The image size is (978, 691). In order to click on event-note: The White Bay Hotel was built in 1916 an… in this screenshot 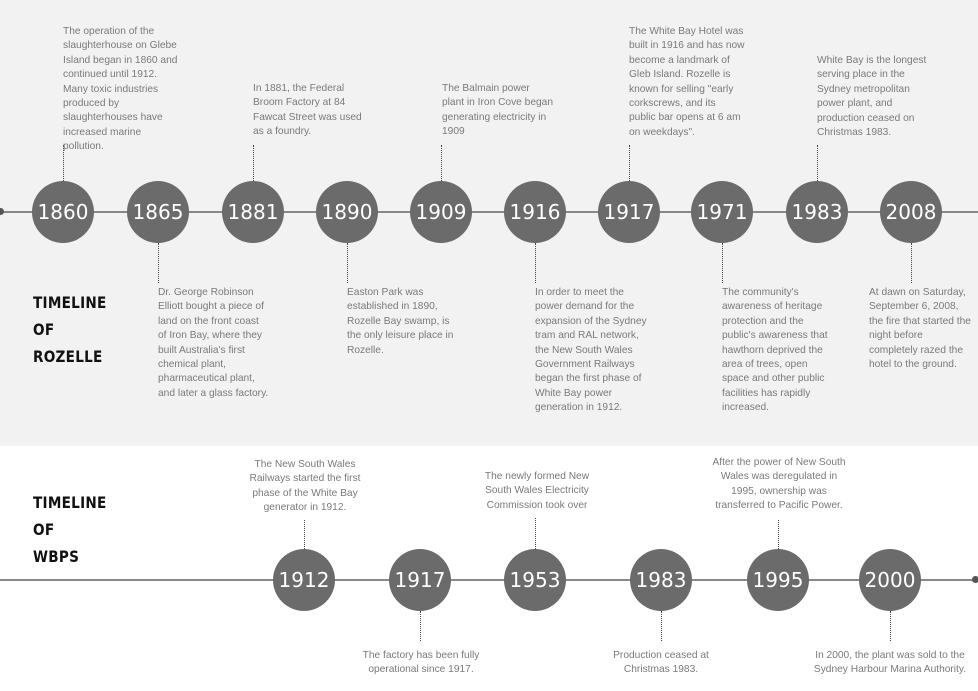, I will do `click(687, 82)`.